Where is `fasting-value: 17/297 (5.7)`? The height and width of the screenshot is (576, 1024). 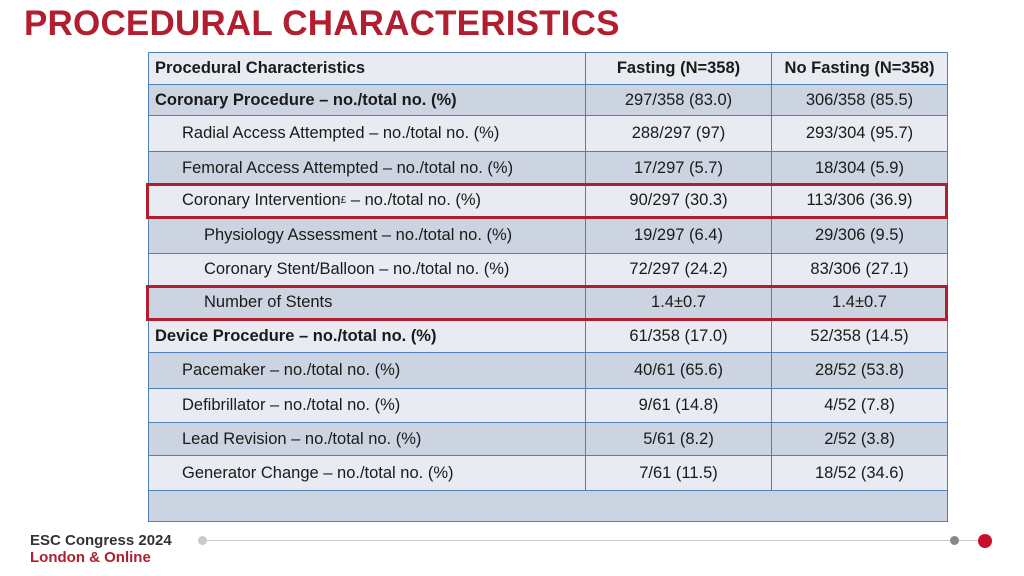 fasting-value: 17/297 (5.7) is located at coordinates (679, 168).